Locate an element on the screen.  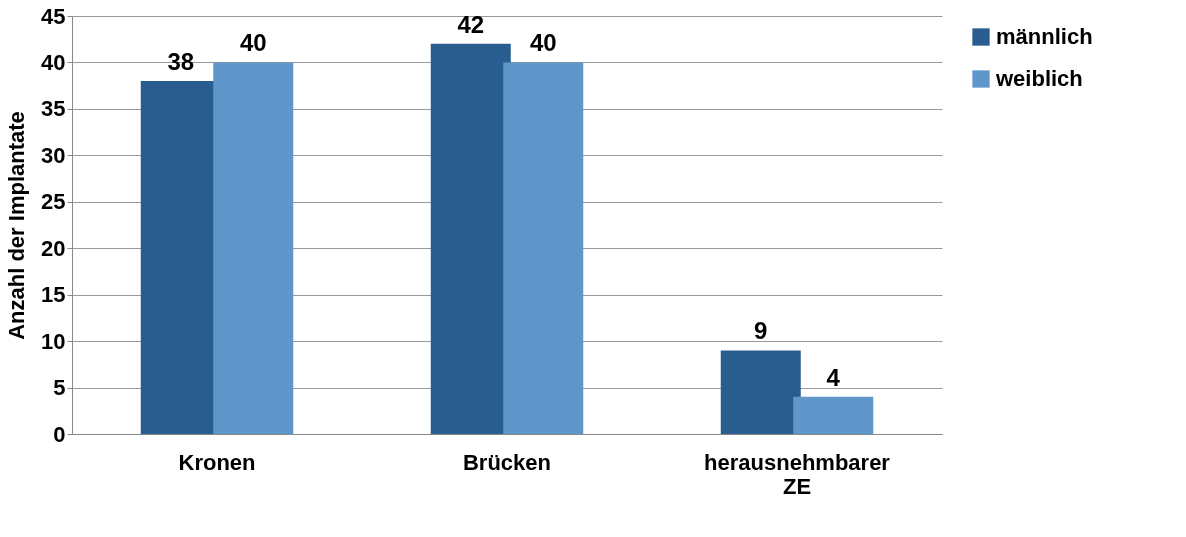
y-tick-label: 5 is located at coordinates (59, 388).